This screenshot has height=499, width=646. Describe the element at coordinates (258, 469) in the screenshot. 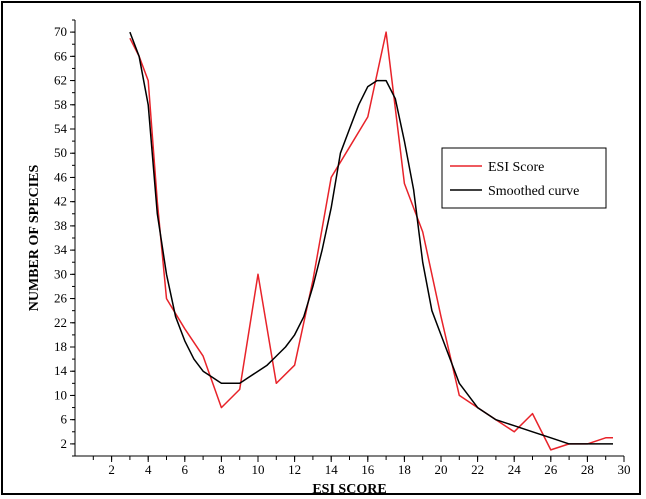

I see `x-tick-label: 10` at that location.